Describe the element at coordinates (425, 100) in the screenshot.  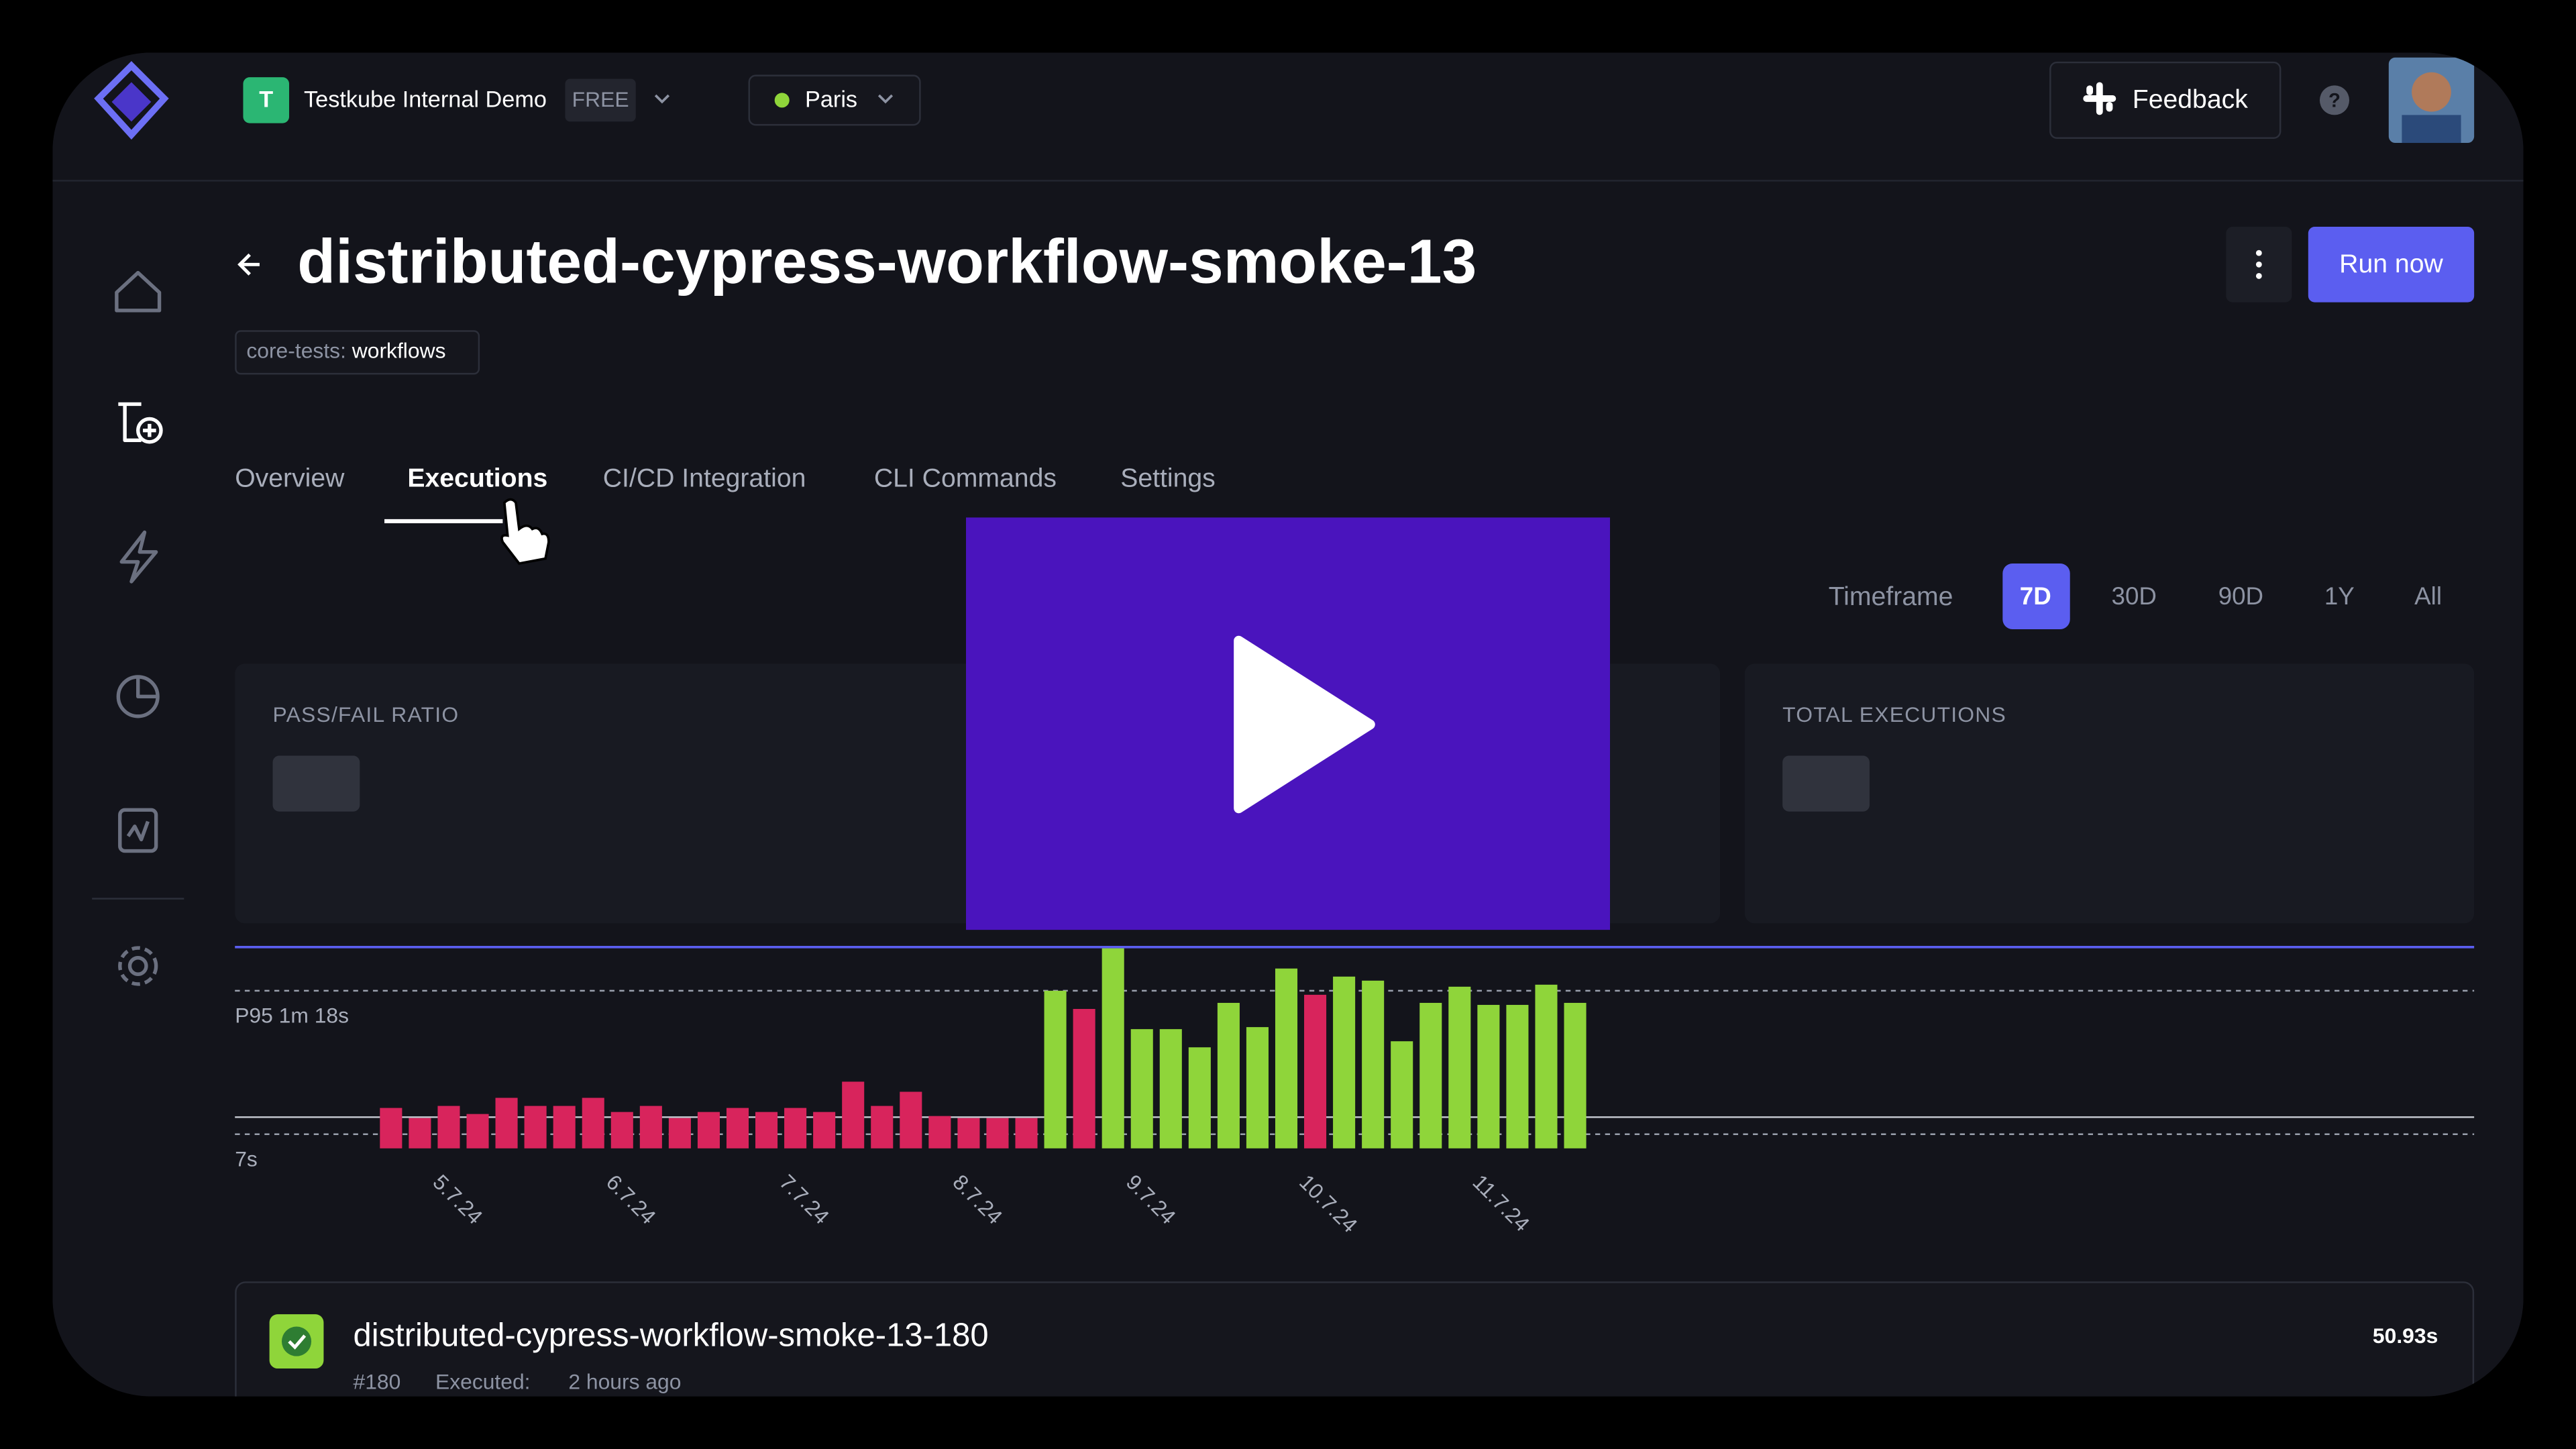
I see `workspace-name: Testkube Internal Demo` at that location.